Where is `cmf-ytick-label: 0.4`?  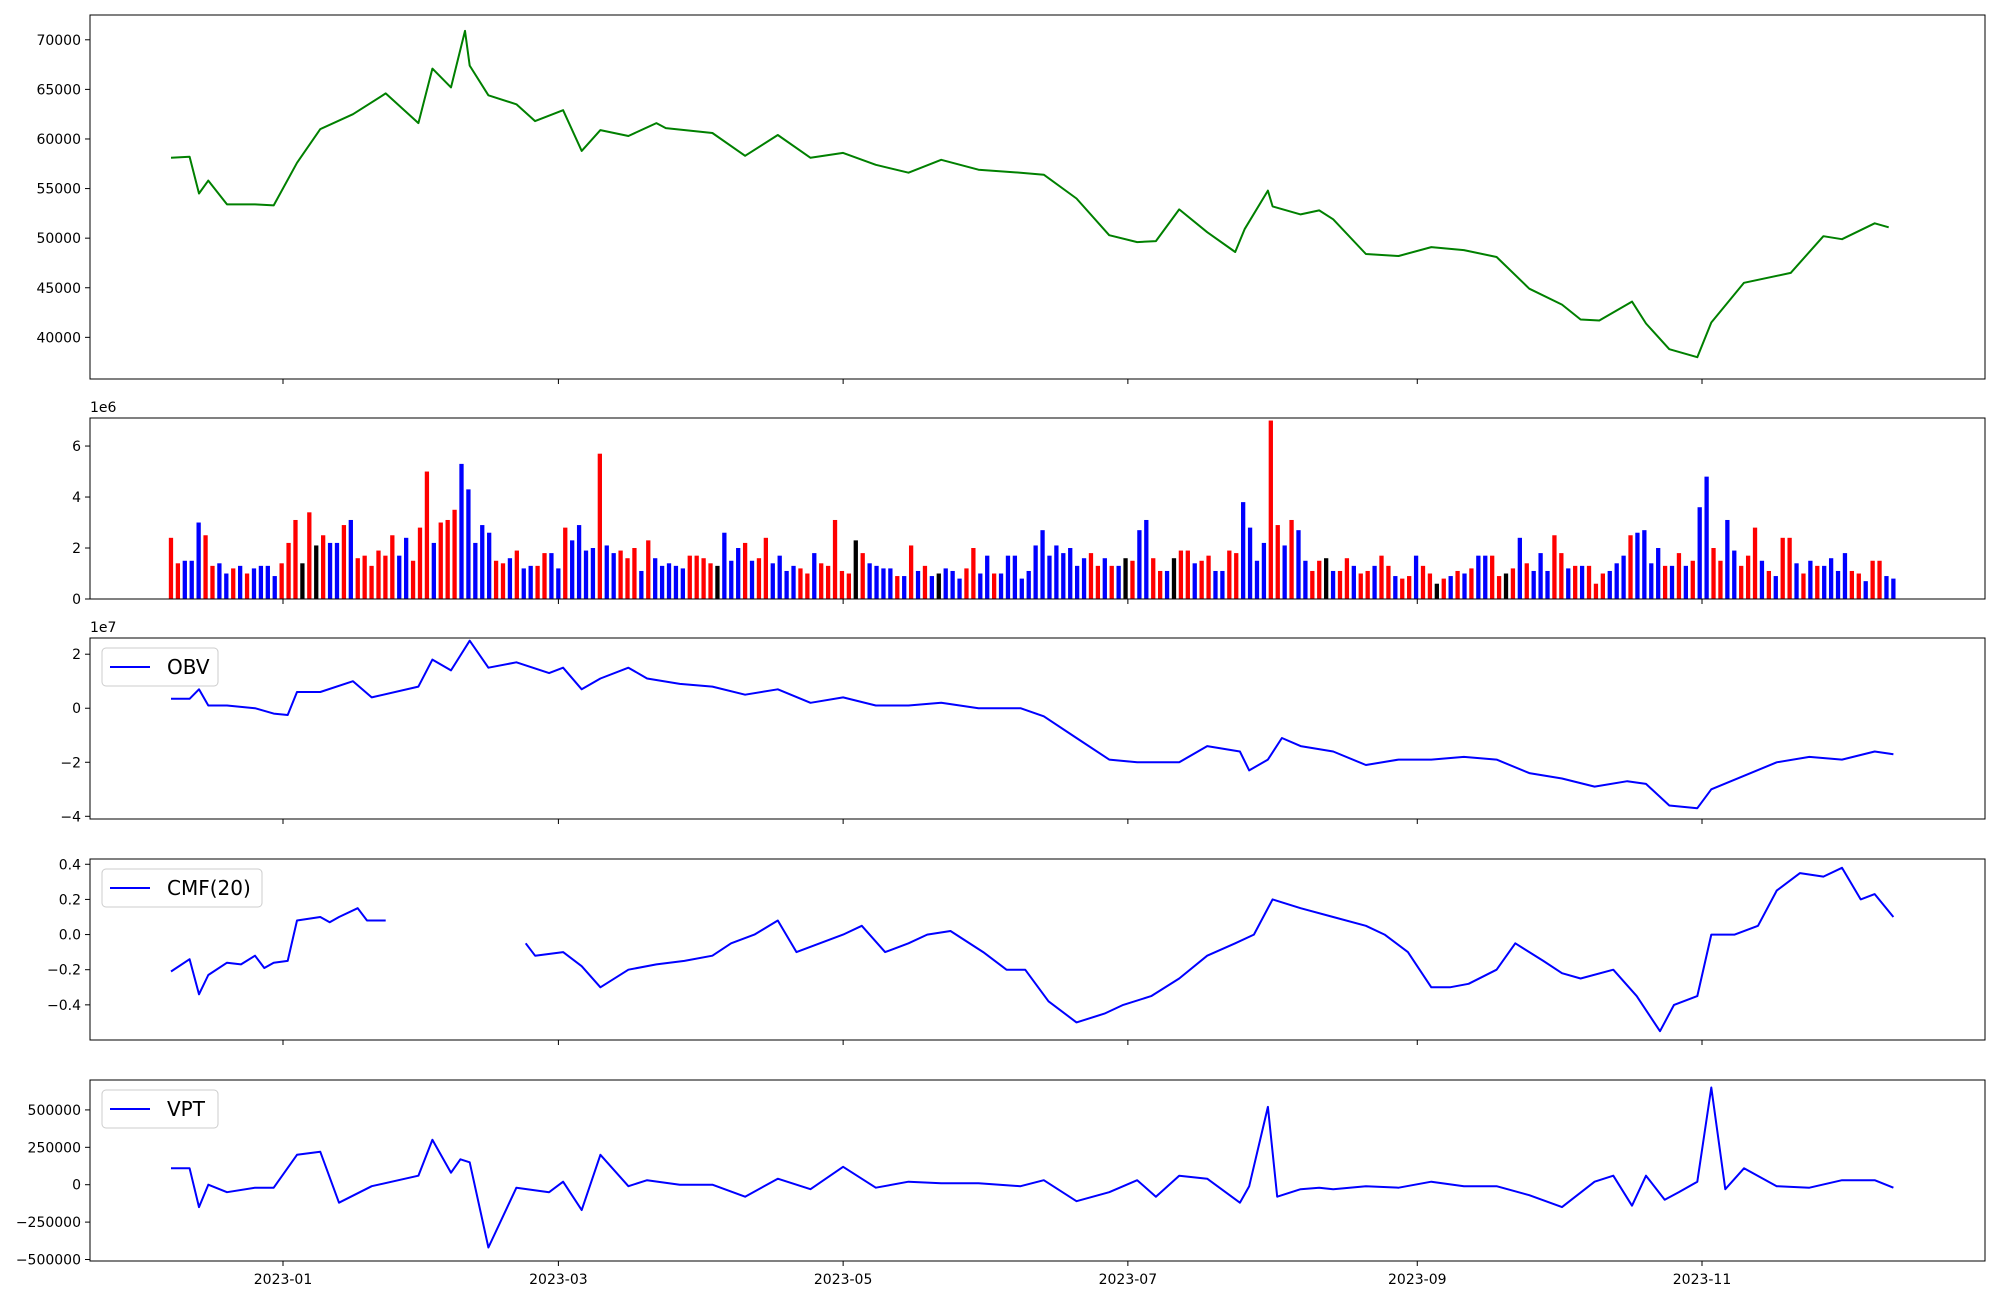 cmf-ytick-label: 0.4 is located at coordinates (70, 865).